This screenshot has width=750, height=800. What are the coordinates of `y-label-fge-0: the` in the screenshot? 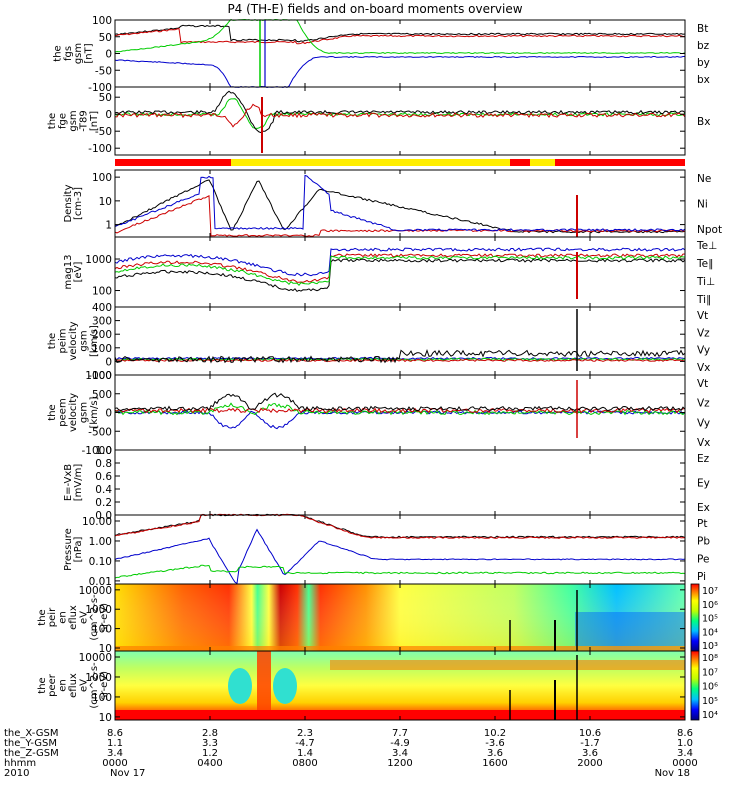 It's located at (52, 121).